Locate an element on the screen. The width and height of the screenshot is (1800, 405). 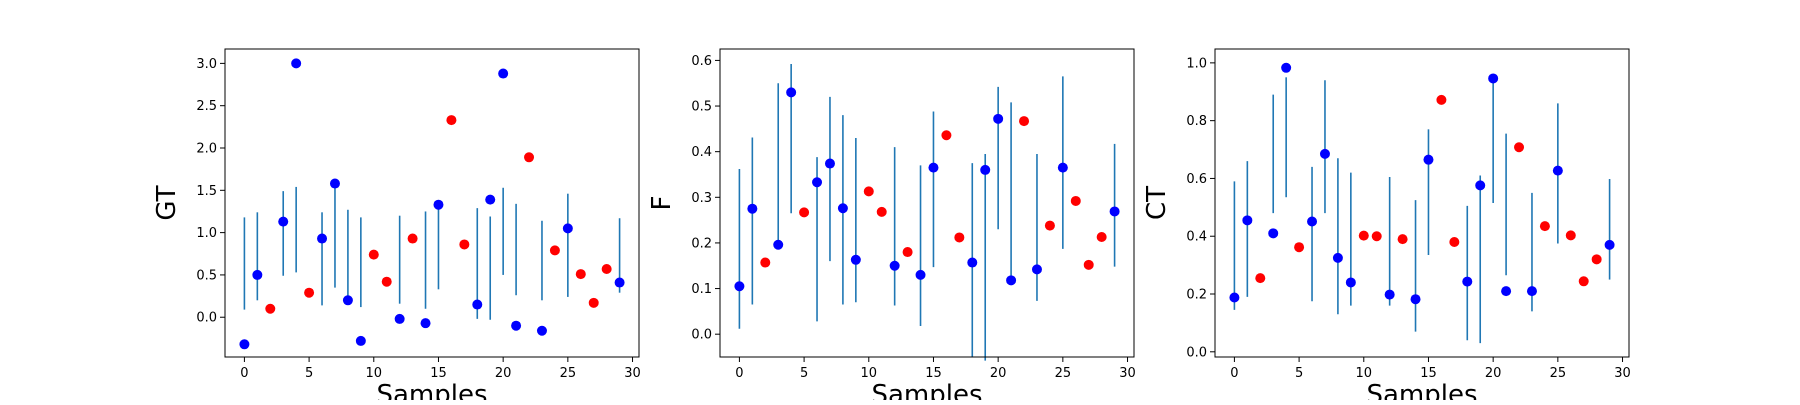
y-axis-title: F is located at coordinates (662, 203).